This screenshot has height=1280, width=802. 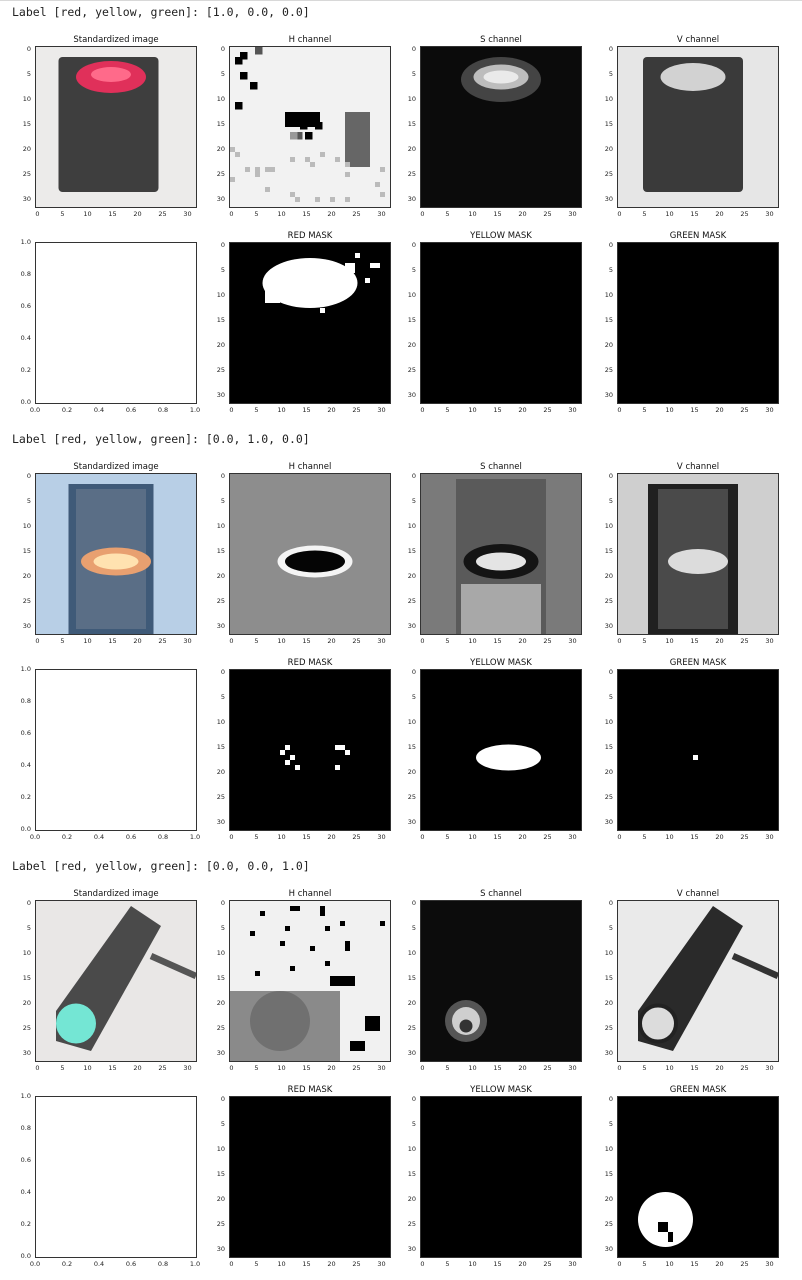 I want to click on subplot-title: RED MASK, so click(x=310, y=236).